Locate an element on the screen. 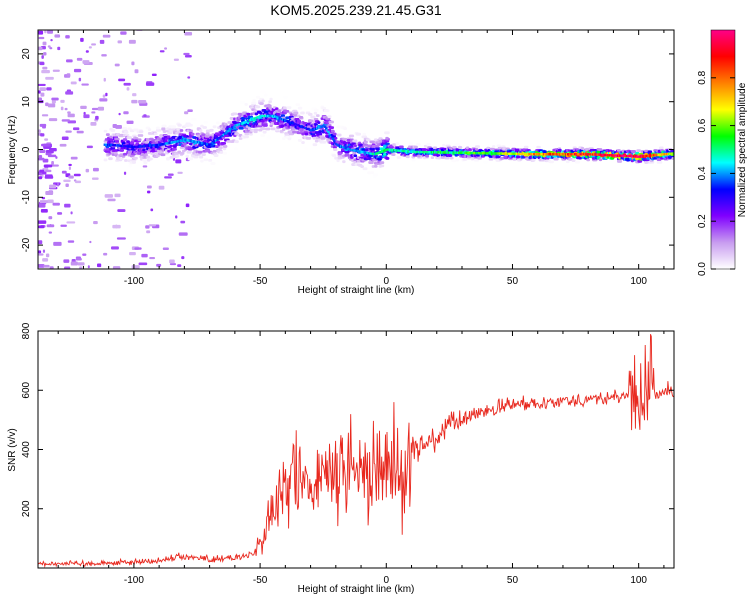  spectrogram-ridge-cell is located at coordinates (325, 126).